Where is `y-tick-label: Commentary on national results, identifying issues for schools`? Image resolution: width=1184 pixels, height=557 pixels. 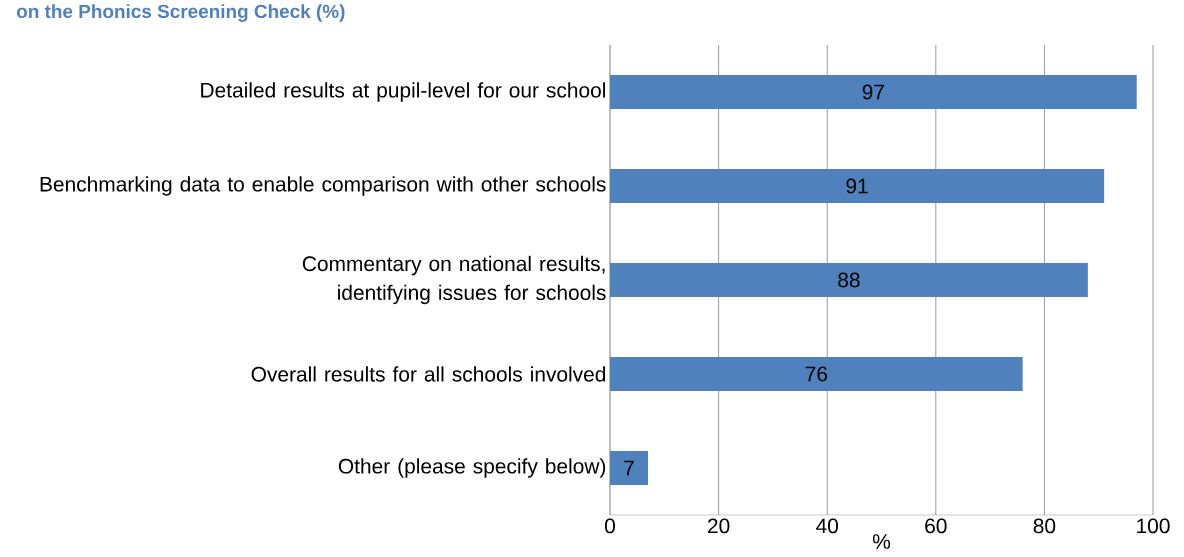
y-tick-label: Commentary on national results, identifying issues for schools is located at coordinates (454, 280).